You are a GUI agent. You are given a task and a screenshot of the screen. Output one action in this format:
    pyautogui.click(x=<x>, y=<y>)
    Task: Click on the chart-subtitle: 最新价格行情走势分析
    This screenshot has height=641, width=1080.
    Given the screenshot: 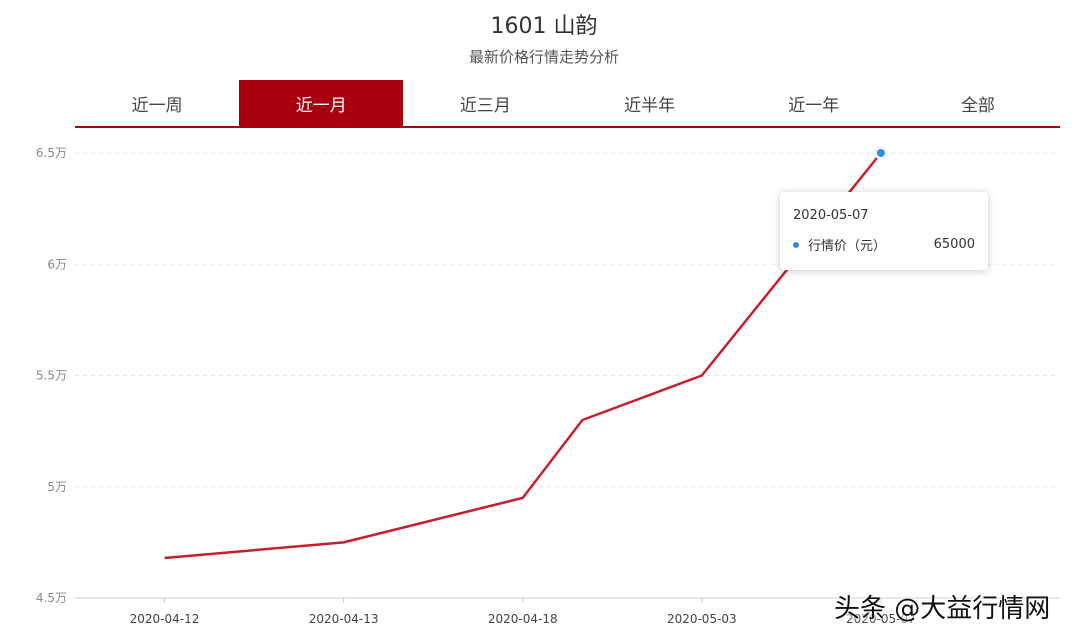 What is the action you would take?
    pyautogui.click(x=543, y=57)
    